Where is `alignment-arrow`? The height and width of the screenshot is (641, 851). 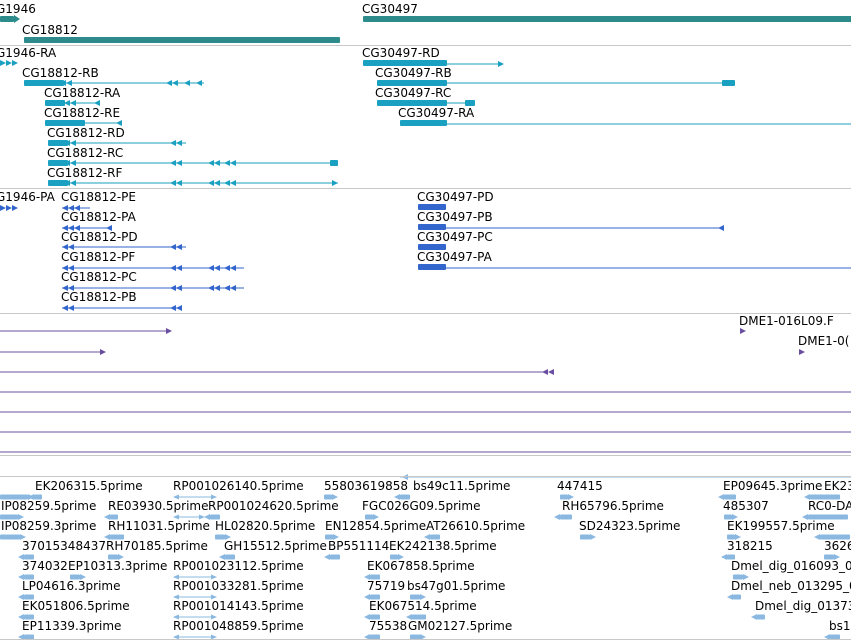
alignment-arrow is located at coordinates (802, 352).